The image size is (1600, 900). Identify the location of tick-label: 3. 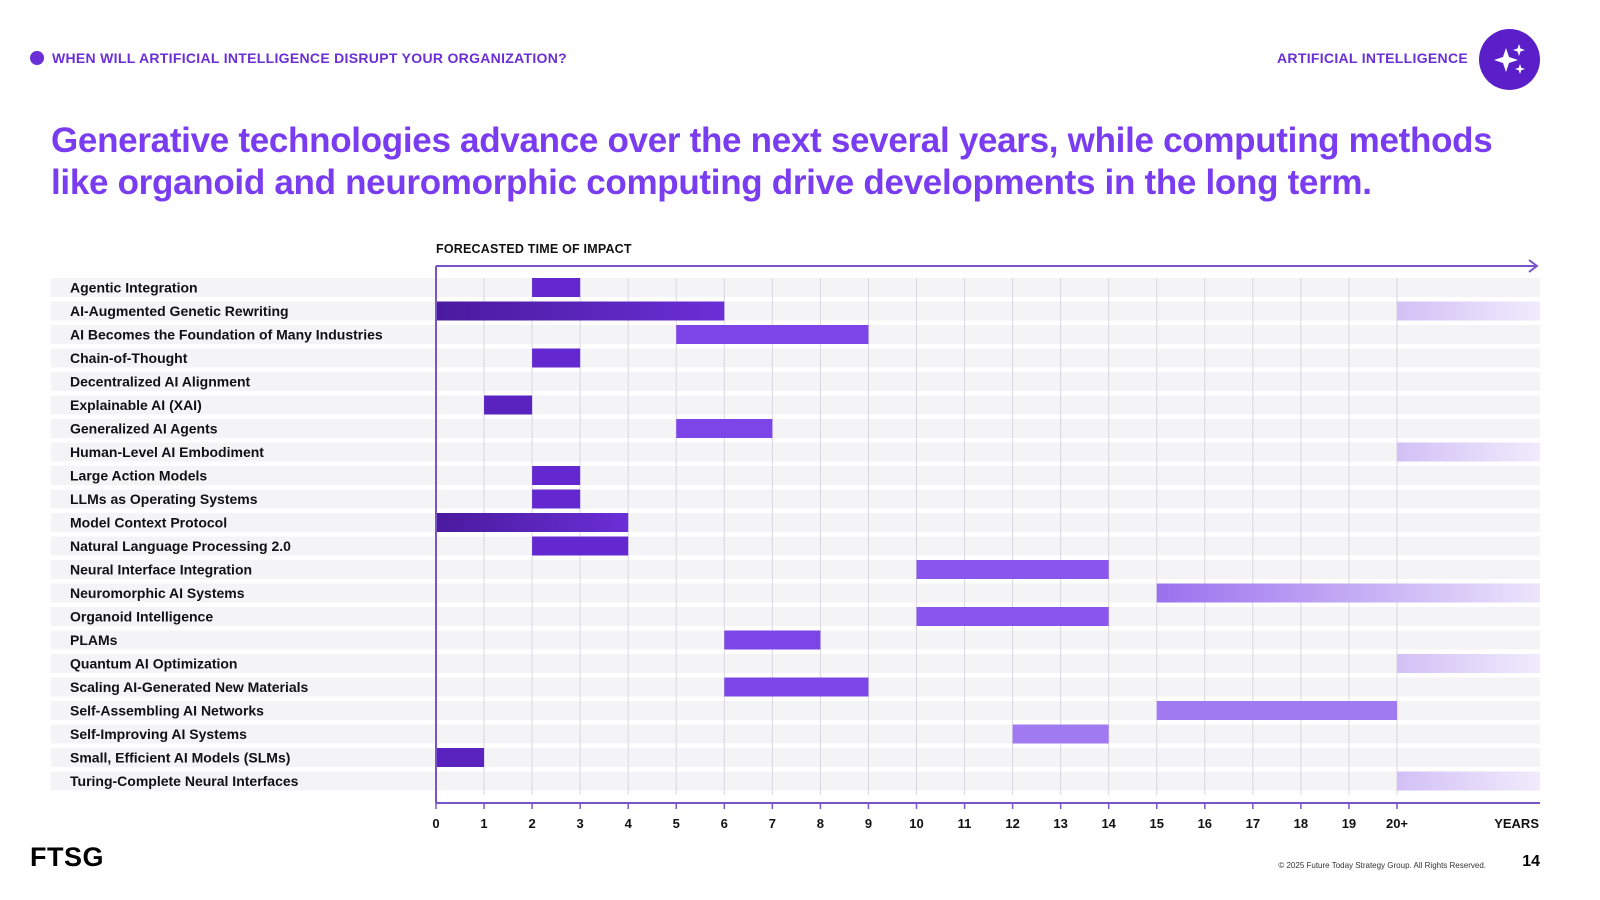
(580, 823).